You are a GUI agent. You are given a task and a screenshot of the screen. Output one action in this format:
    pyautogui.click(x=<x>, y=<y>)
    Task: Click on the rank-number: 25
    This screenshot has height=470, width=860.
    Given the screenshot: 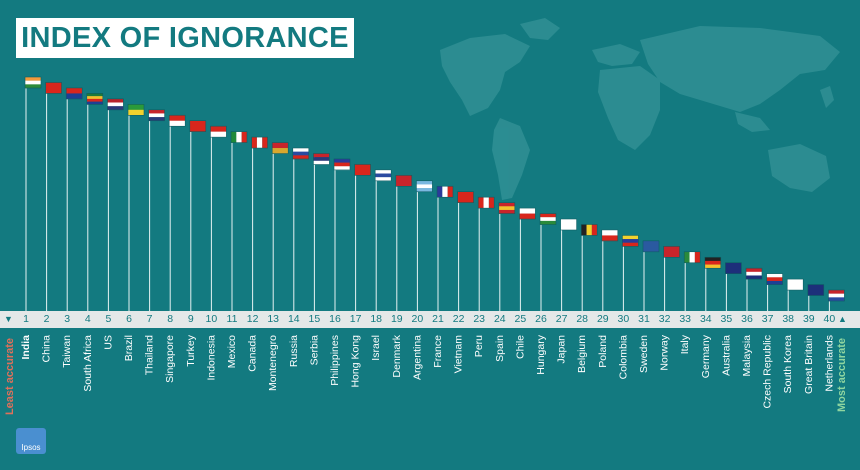 What is the action you would take?
    pyautogui.click(x=520, y=319)
    